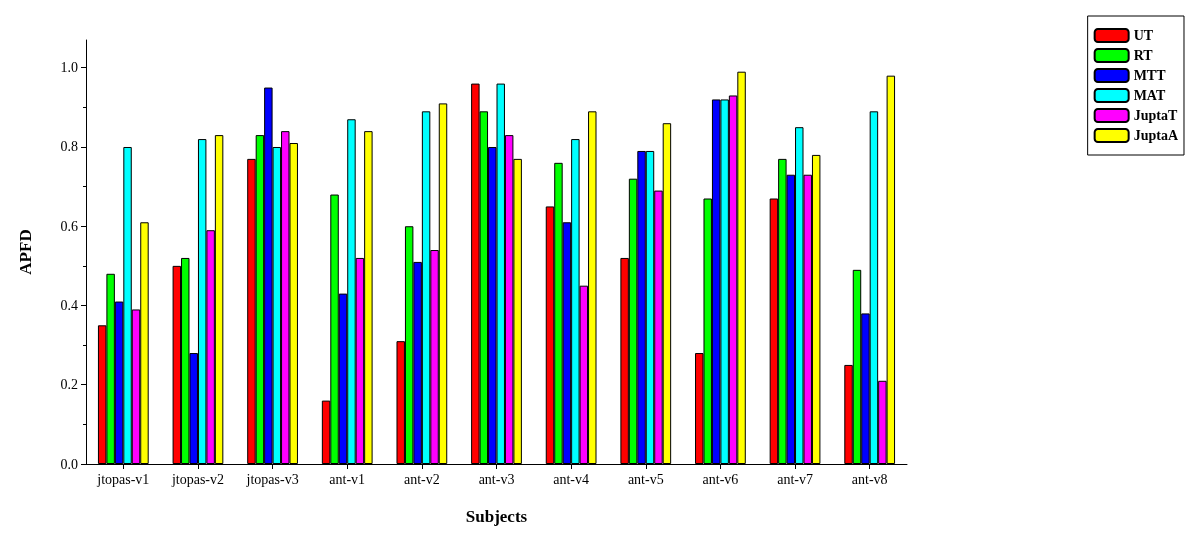  What do you see at coordinates (421, 479) in the screenshot?
I see `x-tick-label: ant-v2` at bounding box center [421, 479].